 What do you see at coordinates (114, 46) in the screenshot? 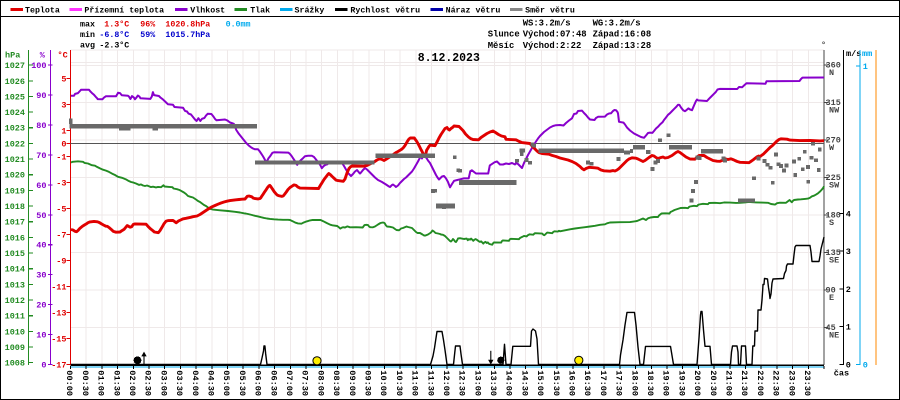
I see `svg-text: -2.3°C` at bounding box center [114, 46].